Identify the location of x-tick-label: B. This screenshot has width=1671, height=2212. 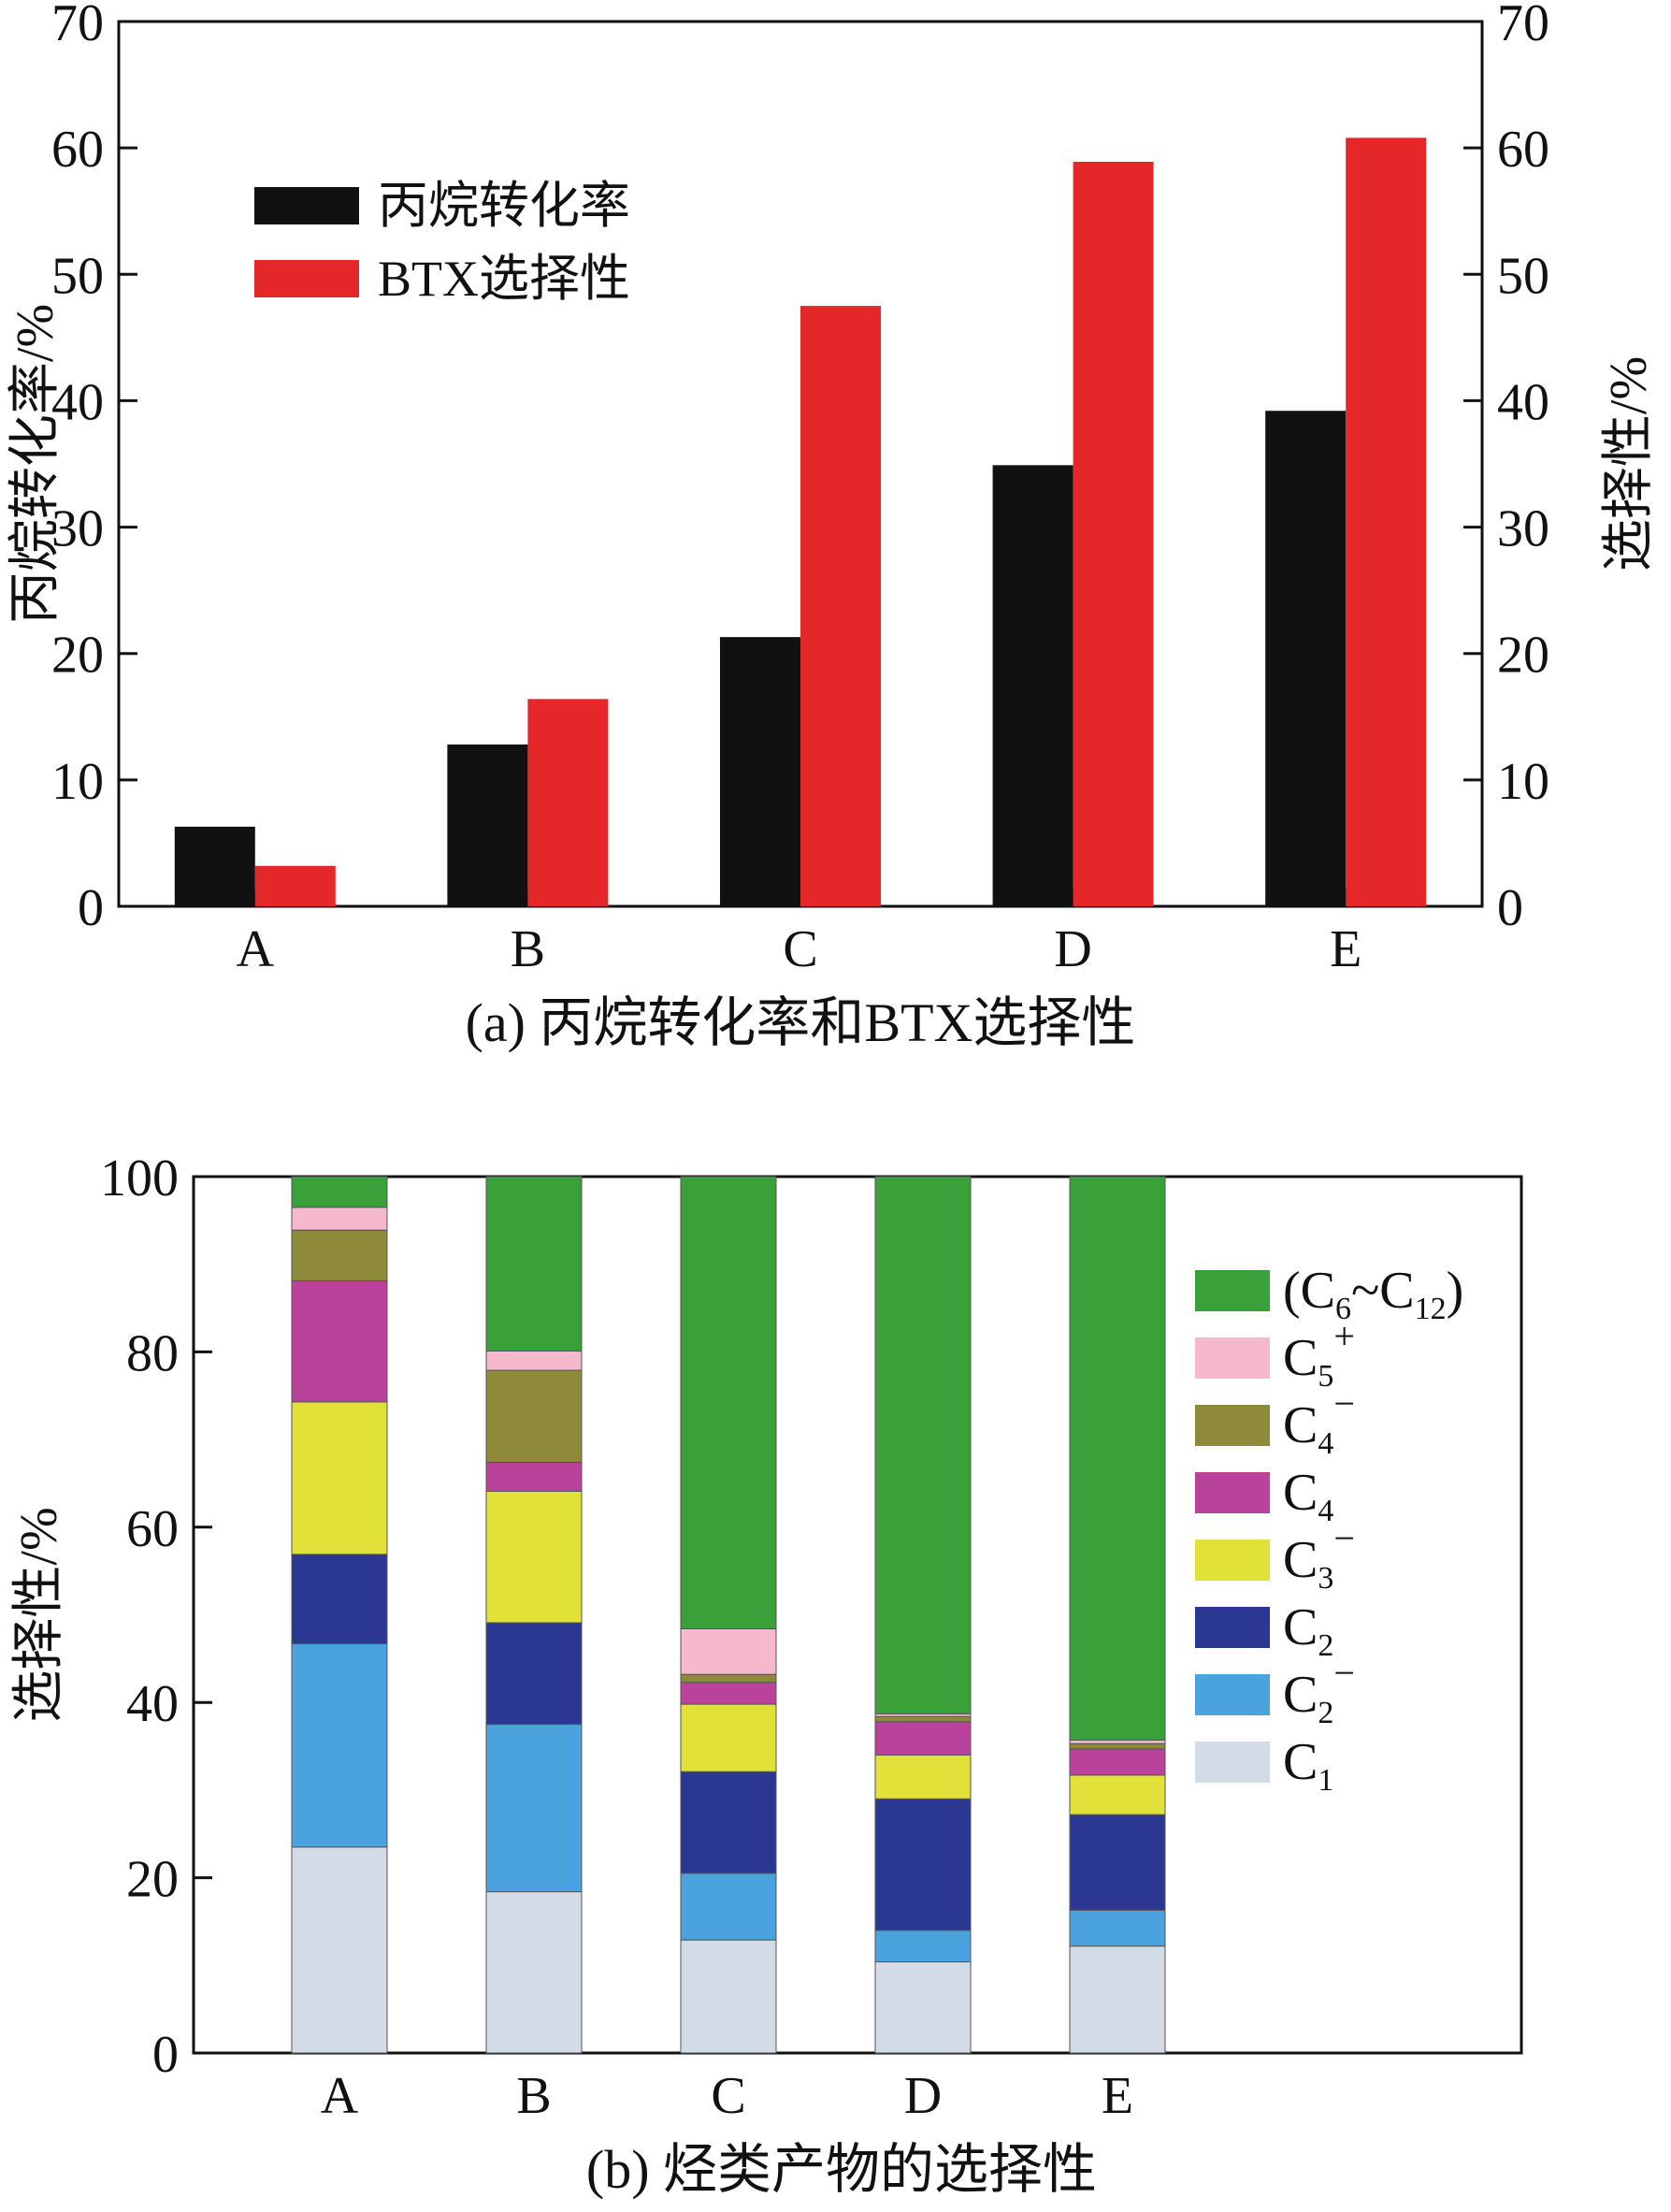
(533, 2096).